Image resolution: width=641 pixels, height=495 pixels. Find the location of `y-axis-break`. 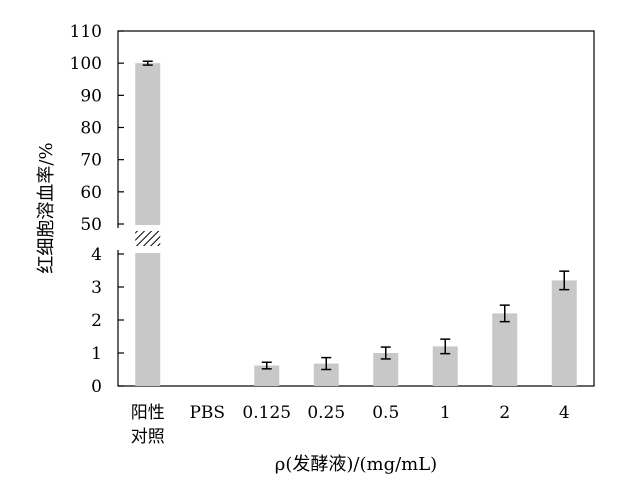

y-axis-break is located at coordinates (118, 239).